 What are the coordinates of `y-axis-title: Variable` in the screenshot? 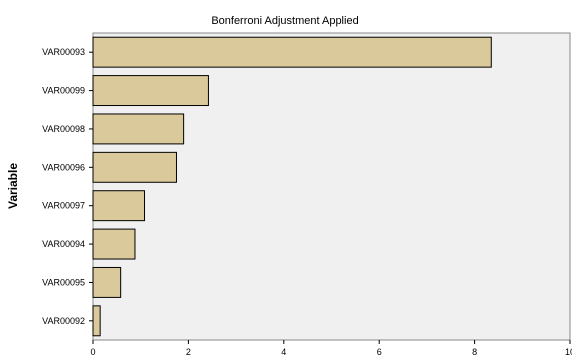 It's located at (13, 186).